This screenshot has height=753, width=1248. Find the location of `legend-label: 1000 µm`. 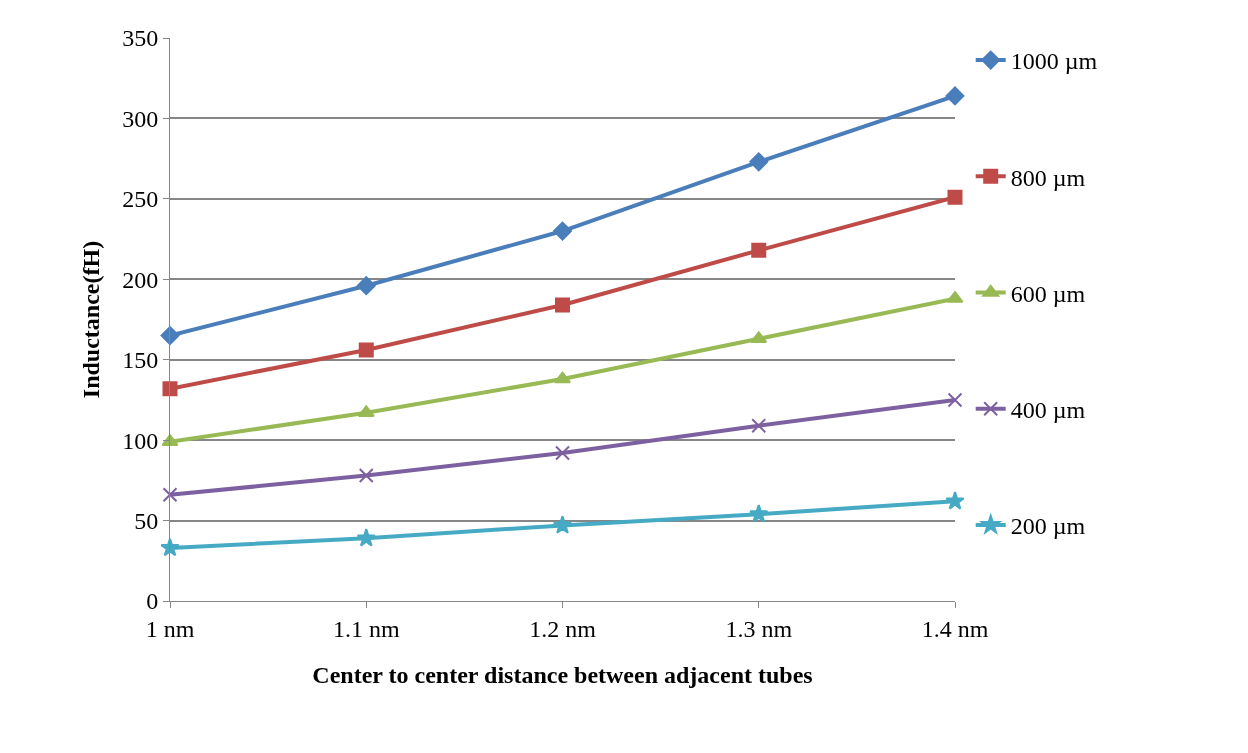

legend-label: 1000 µm is located at coordinates (1054, 61).